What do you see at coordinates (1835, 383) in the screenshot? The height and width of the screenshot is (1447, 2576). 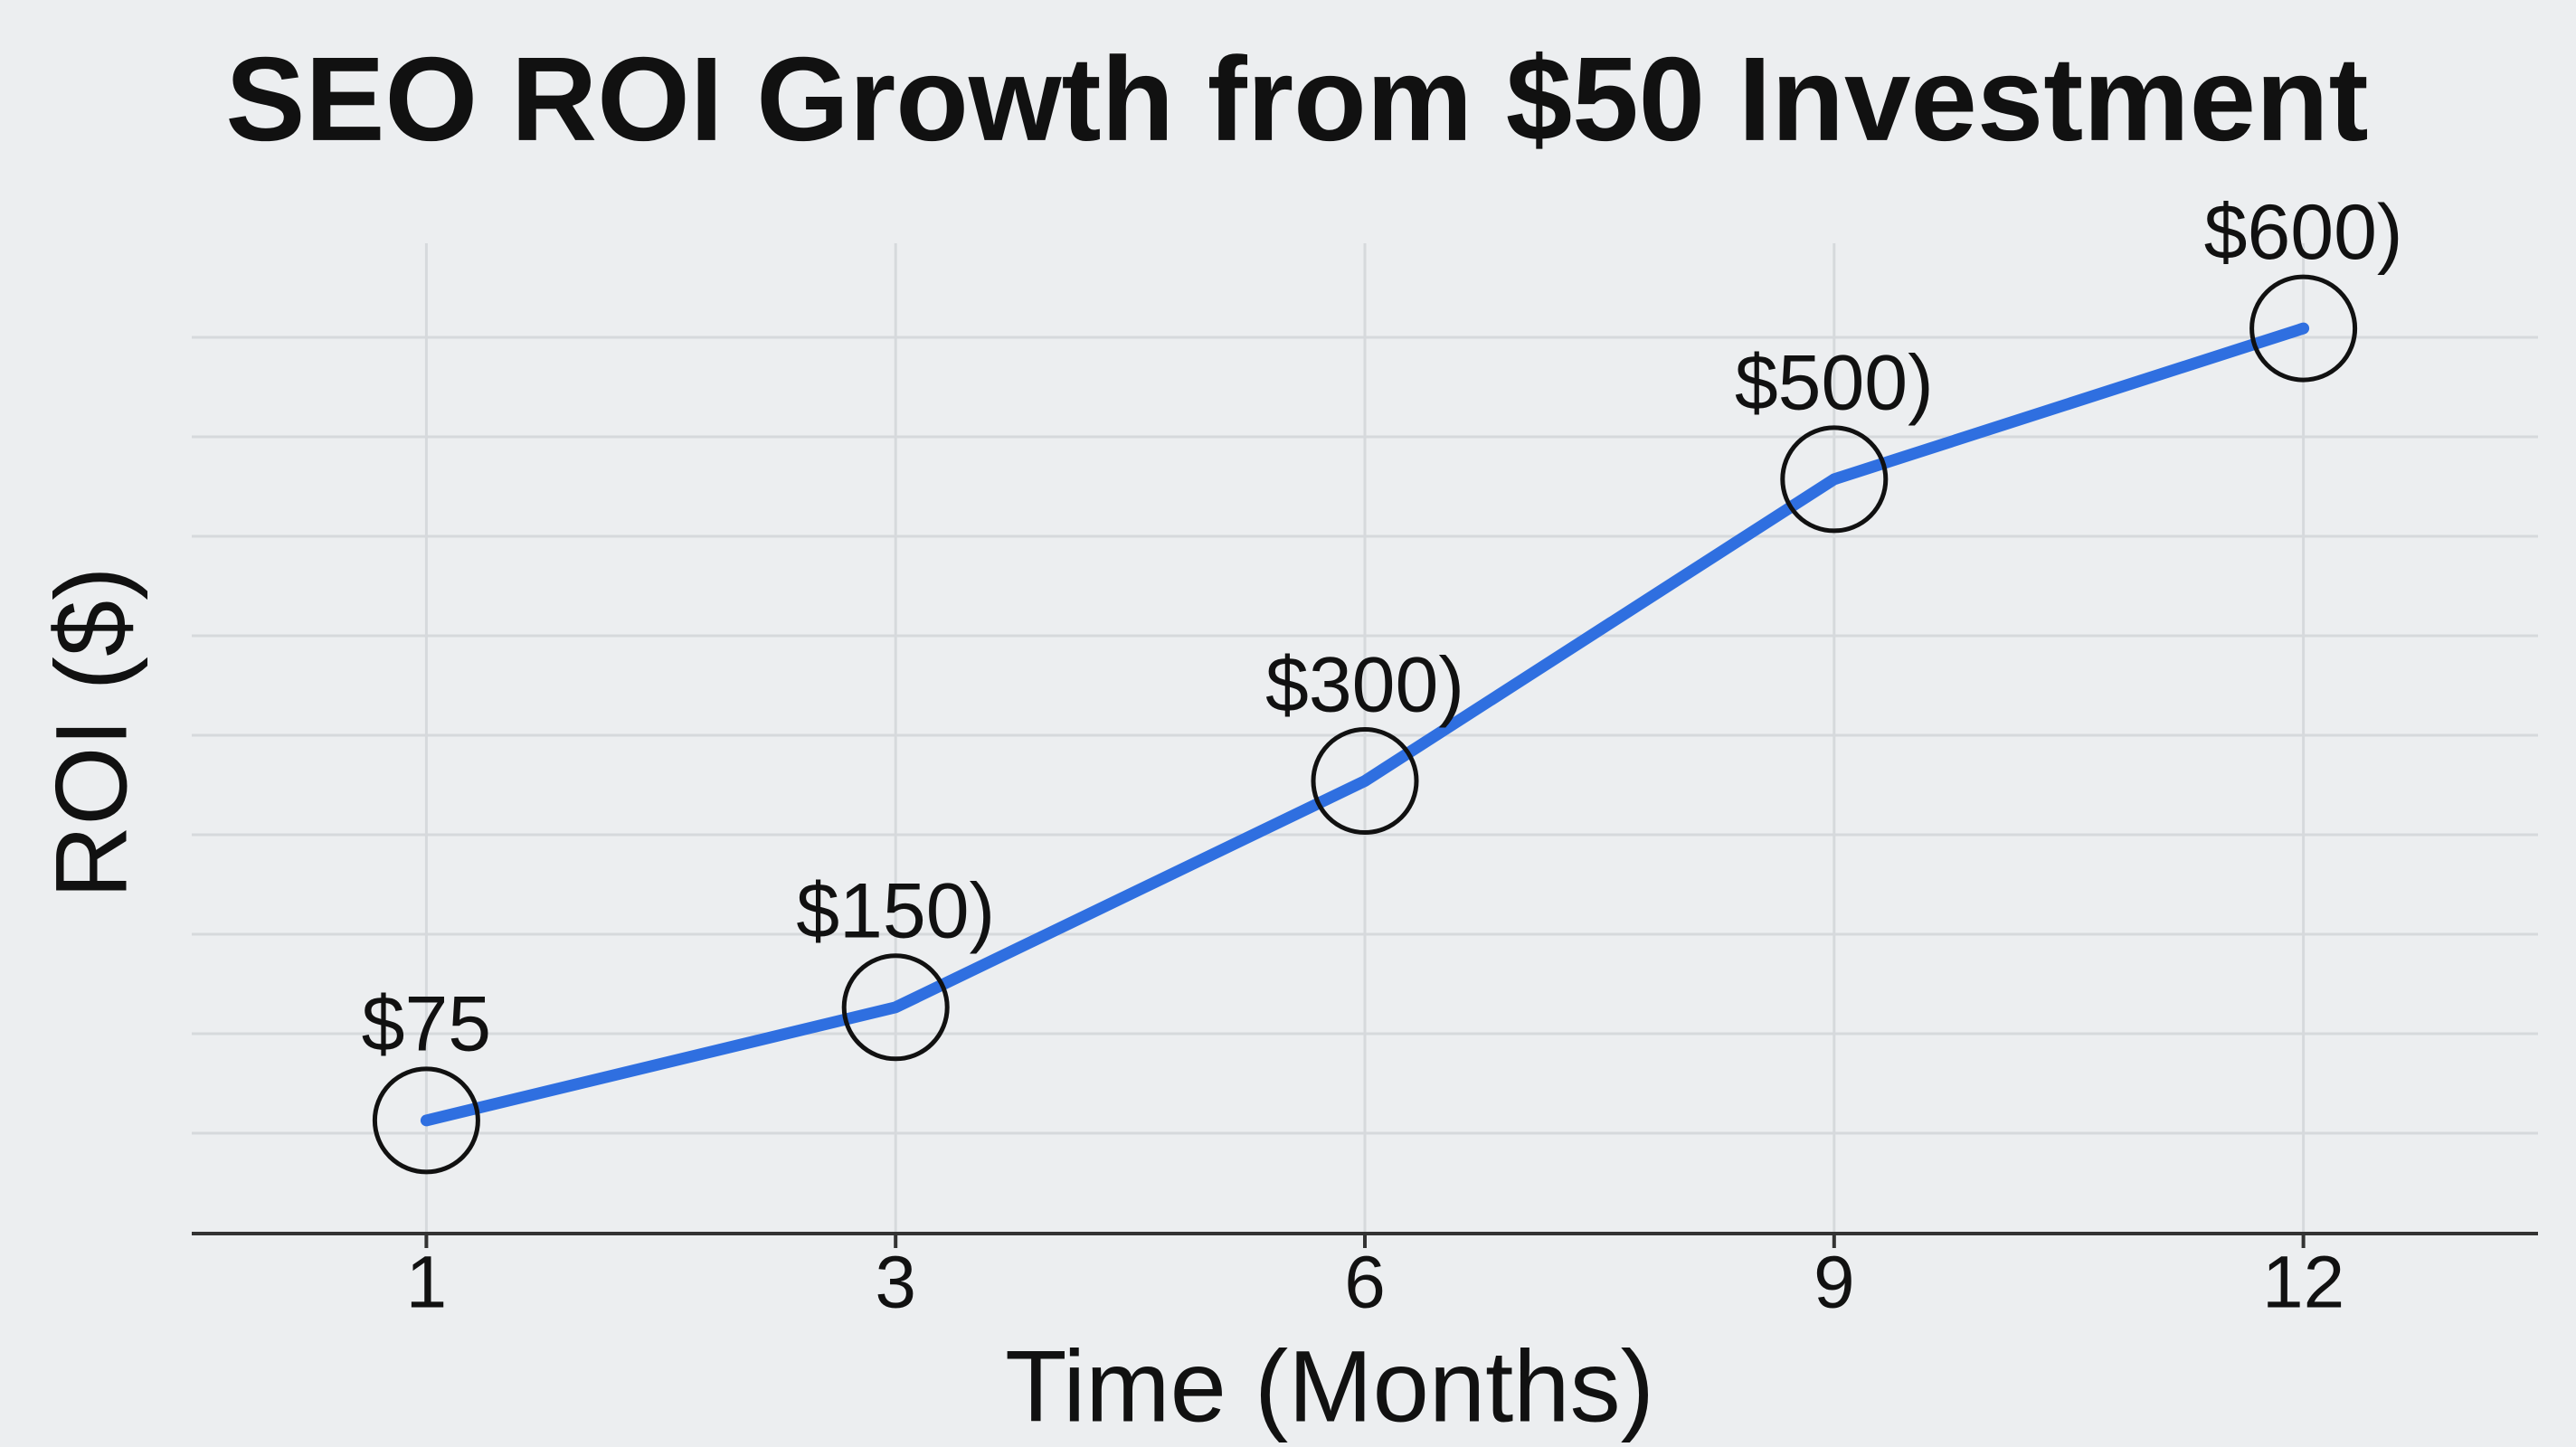 I see `data-label: $500)` at bounding box center [1835, 383].